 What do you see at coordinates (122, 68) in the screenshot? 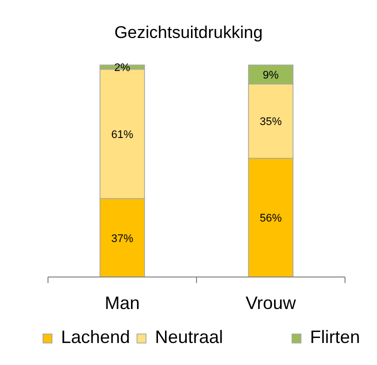
I see `data-label: 2%` at bounding box center [122, 68].